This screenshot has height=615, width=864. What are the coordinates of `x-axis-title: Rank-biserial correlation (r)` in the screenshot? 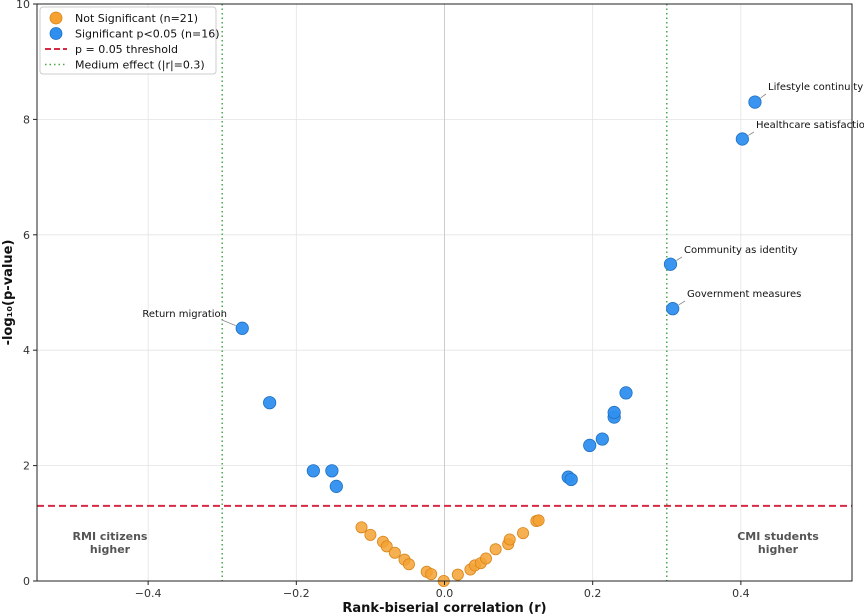 It's located at (444, 608).